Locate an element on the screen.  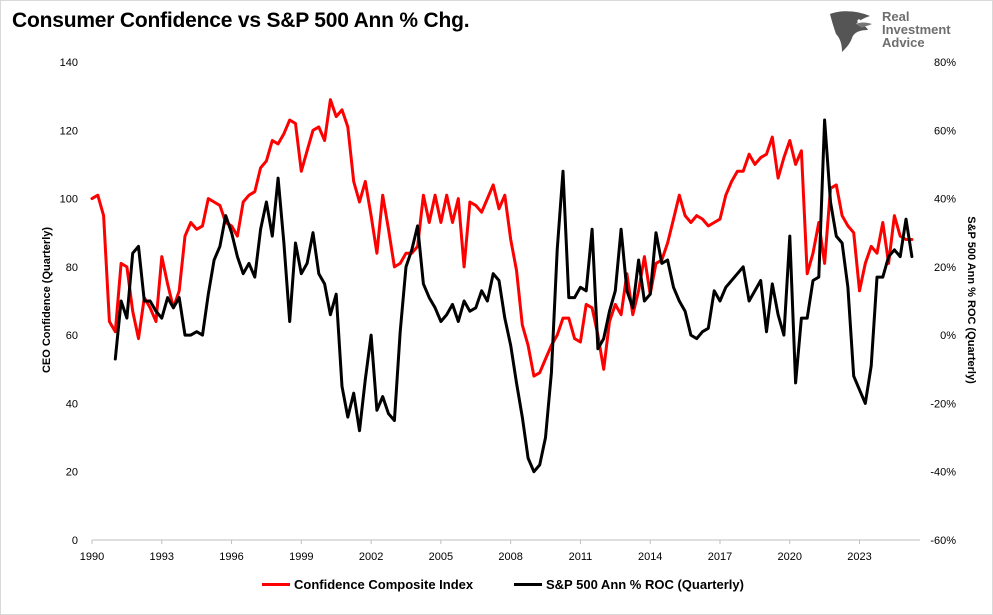
left-axis-ticks: 0 20 40 60 80 100 120 140 is located at coordinates (69, 302).